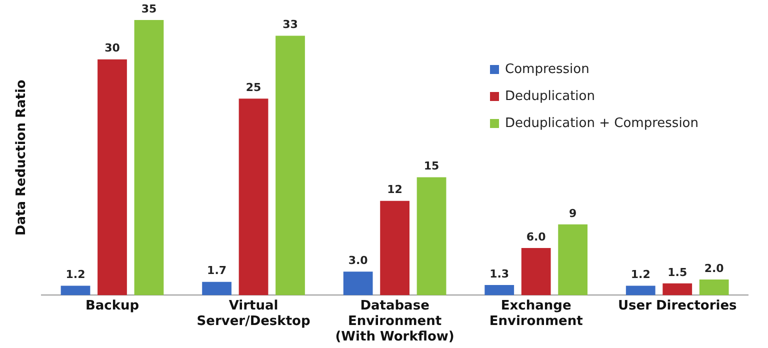 The height and width of the screenshot is (348, 768). What do you see at coordinates (500, 273) in the screenshot?
I see `data-label: 1.3` at bounding box center [500, 273].